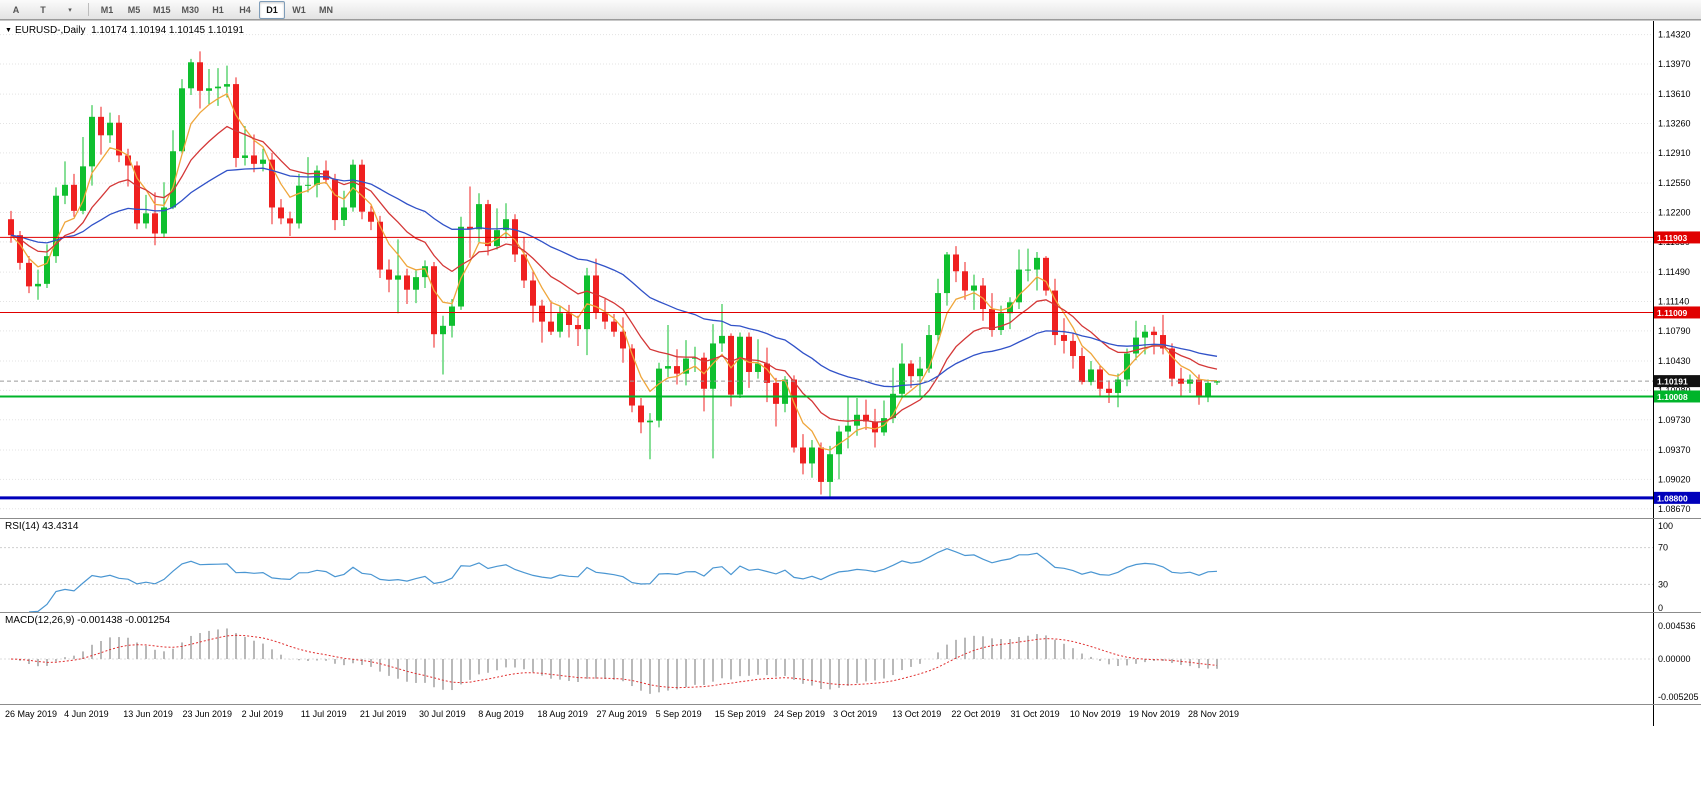  What do you see at coordinates (1674, 420) in the screenshot?
I see `svg-text: 1.09730` at bounding box center [1674, 420].